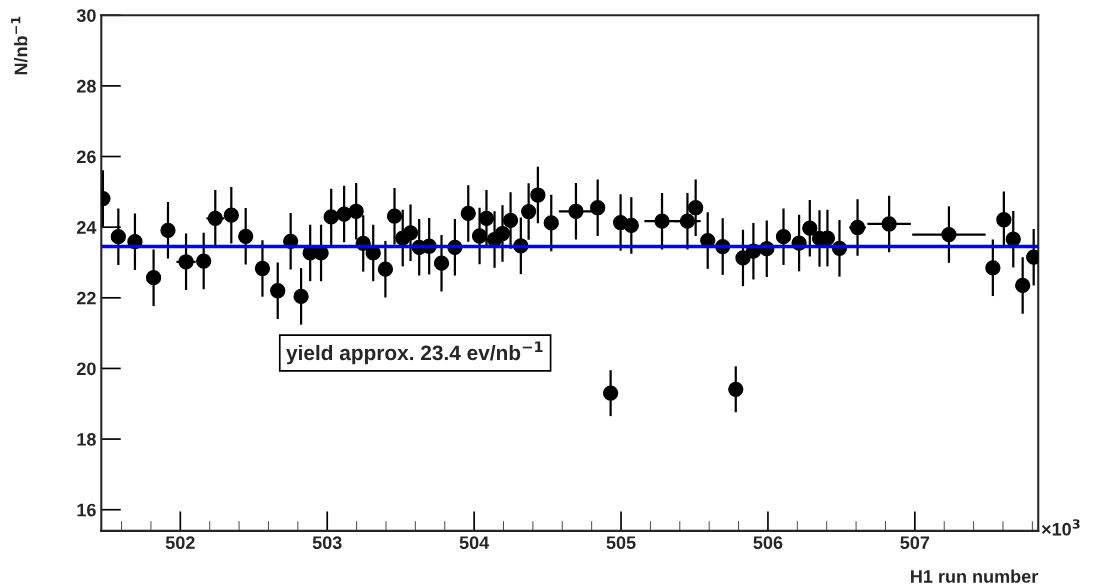 This screenshot has height=586, width=1101. I want to click on x-axis-title: H1 run number, so click(974, 576).